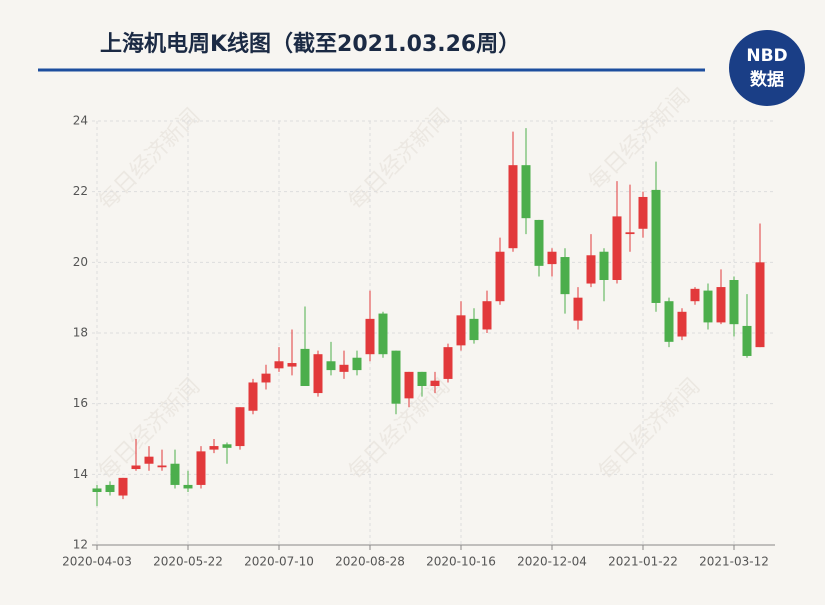 This screenshot has height=605, width=825. I want to click on logo-circle, so click(767, 68).